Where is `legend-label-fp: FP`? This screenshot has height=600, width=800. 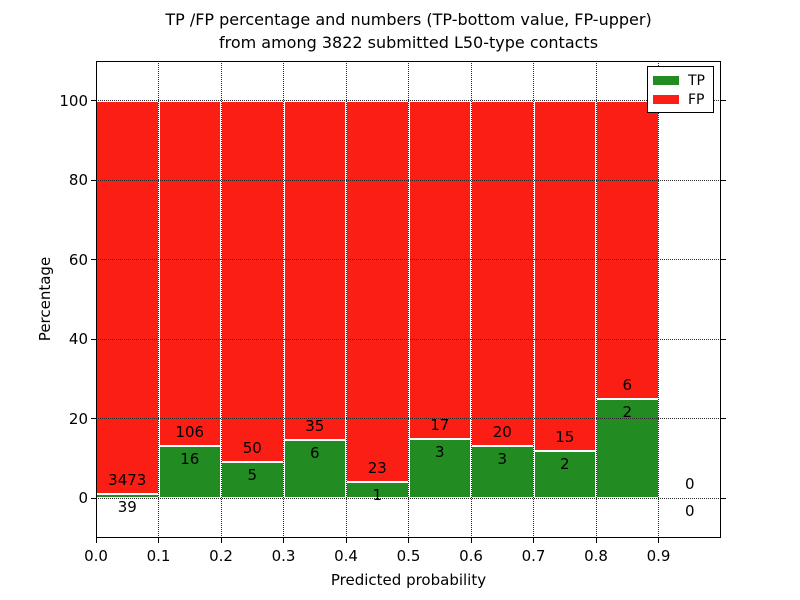
legend-label-fp: FP is located at coordinates (696, 99).